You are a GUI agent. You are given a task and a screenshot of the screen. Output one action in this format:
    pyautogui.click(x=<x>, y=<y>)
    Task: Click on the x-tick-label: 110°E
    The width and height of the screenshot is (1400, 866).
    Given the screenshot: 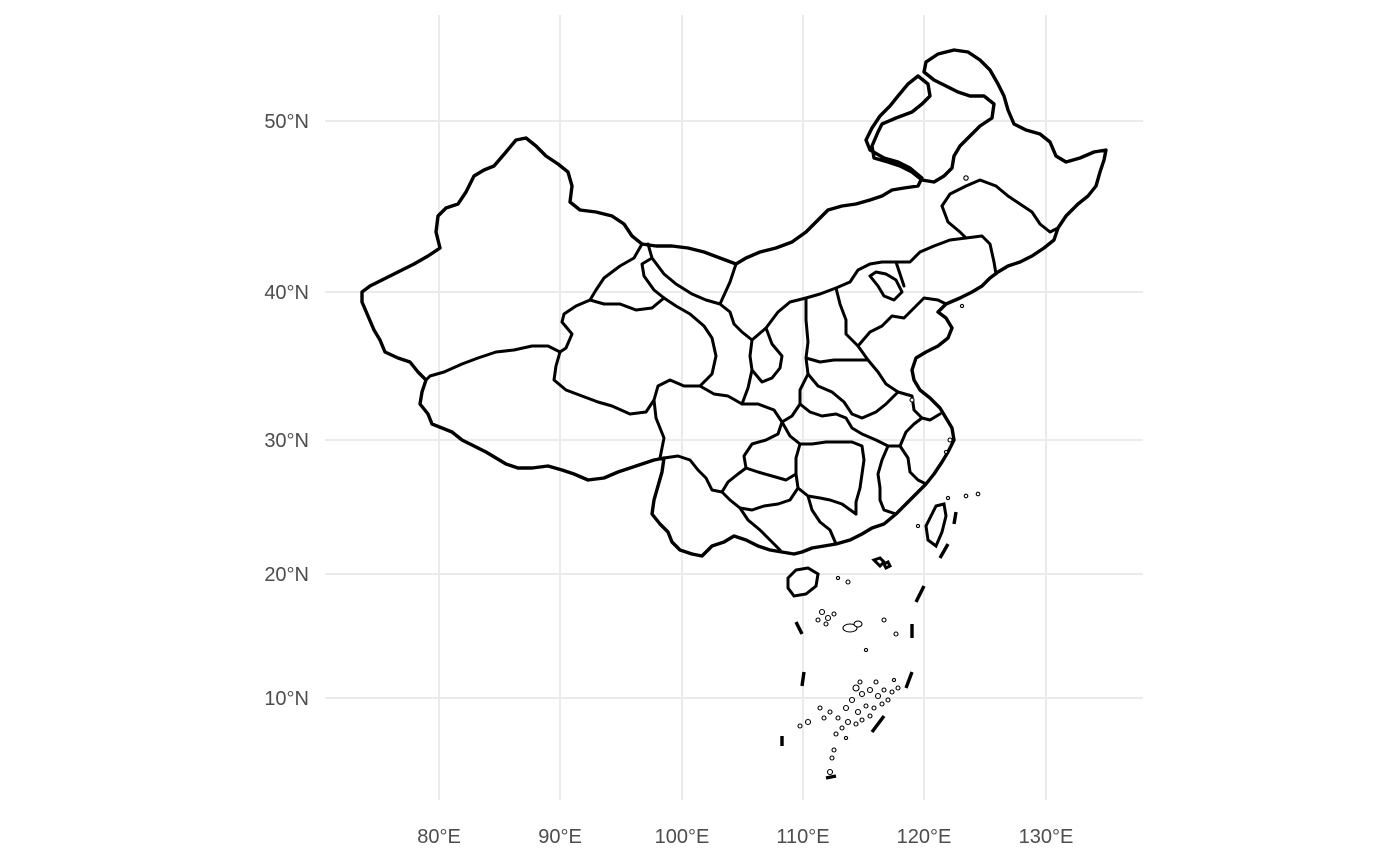 What is the action you would take?
    pyautogui.click(x=802, y=837)
    